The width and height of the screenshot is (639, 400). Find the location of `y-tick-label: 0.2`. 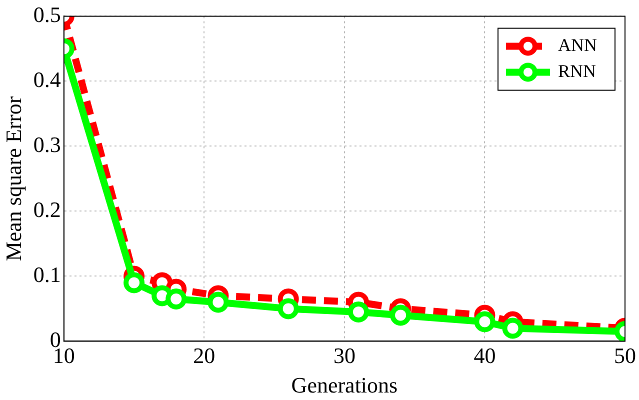

y-tick-label: 0.2 is located at coordinates (47, 209).